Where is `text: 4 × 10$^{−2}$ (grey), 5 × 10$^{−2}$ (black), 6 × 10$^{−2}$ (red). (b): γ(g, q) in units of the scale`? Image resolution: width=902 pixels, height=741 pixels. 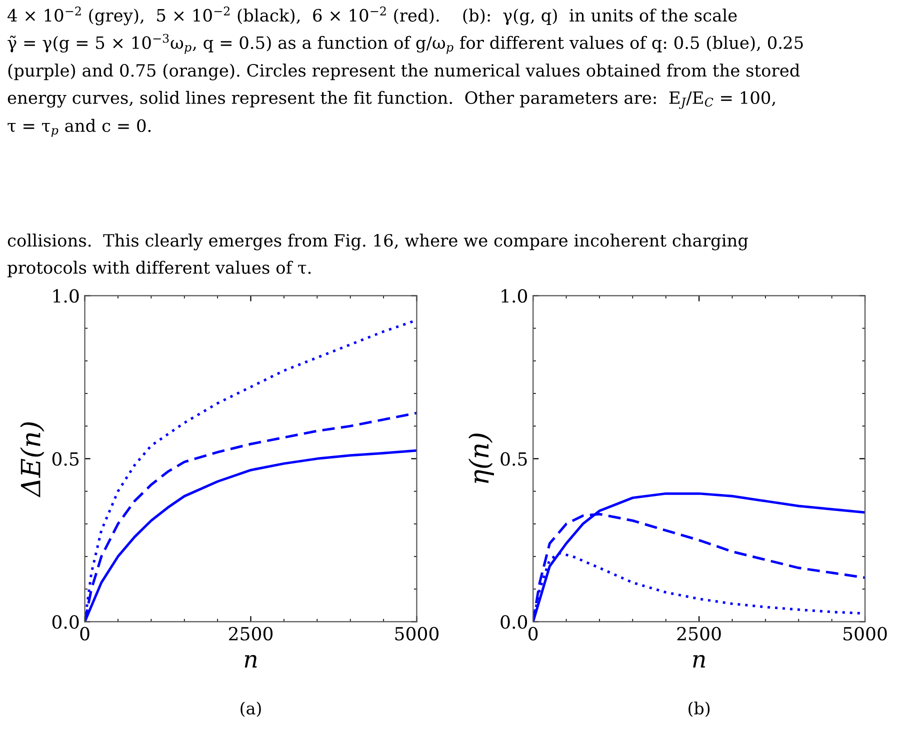
text: 4 × 10$^{−2}$ (grey), 5 × 10$^{−2}$ (black), 6 × 10$^{−2}$ (red). (b): γ(g, q) in units of the scale is located at coordinates (372, 16).